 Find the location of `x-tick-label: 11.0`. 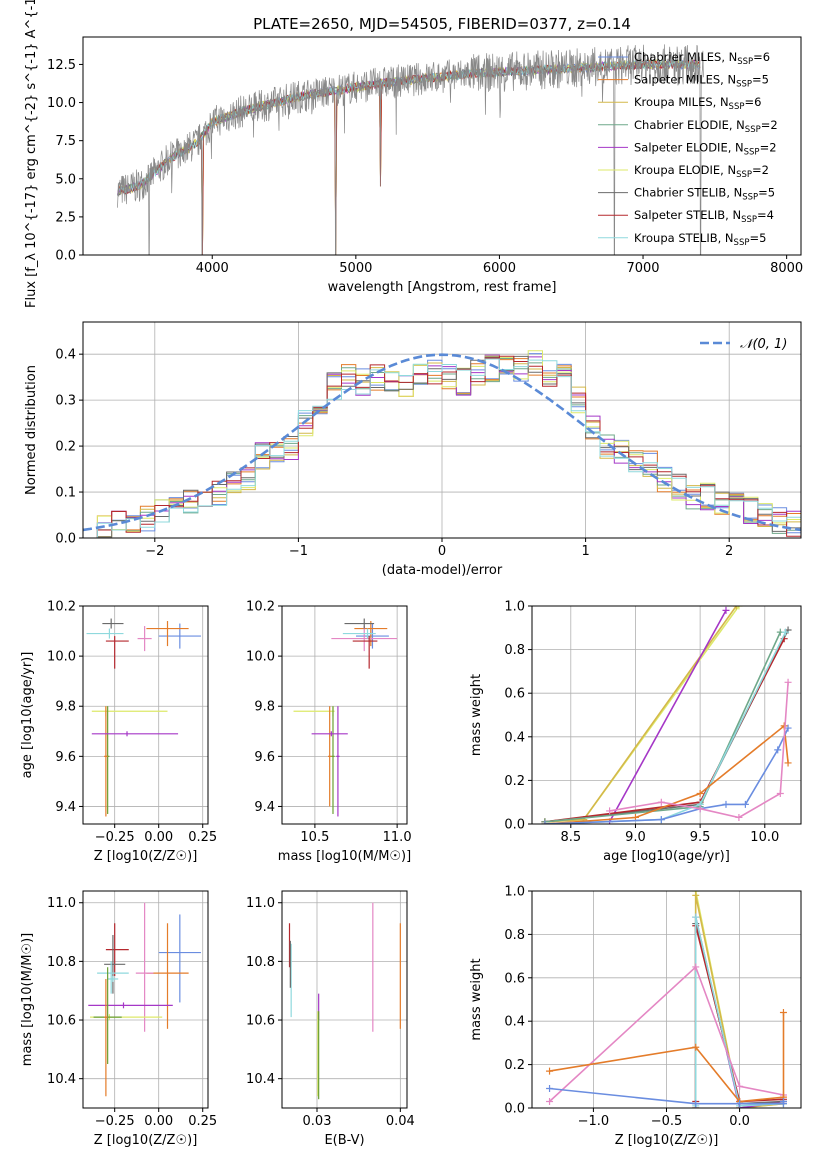

x-tick-label: 11.0 is located at coordinates (397, 837).